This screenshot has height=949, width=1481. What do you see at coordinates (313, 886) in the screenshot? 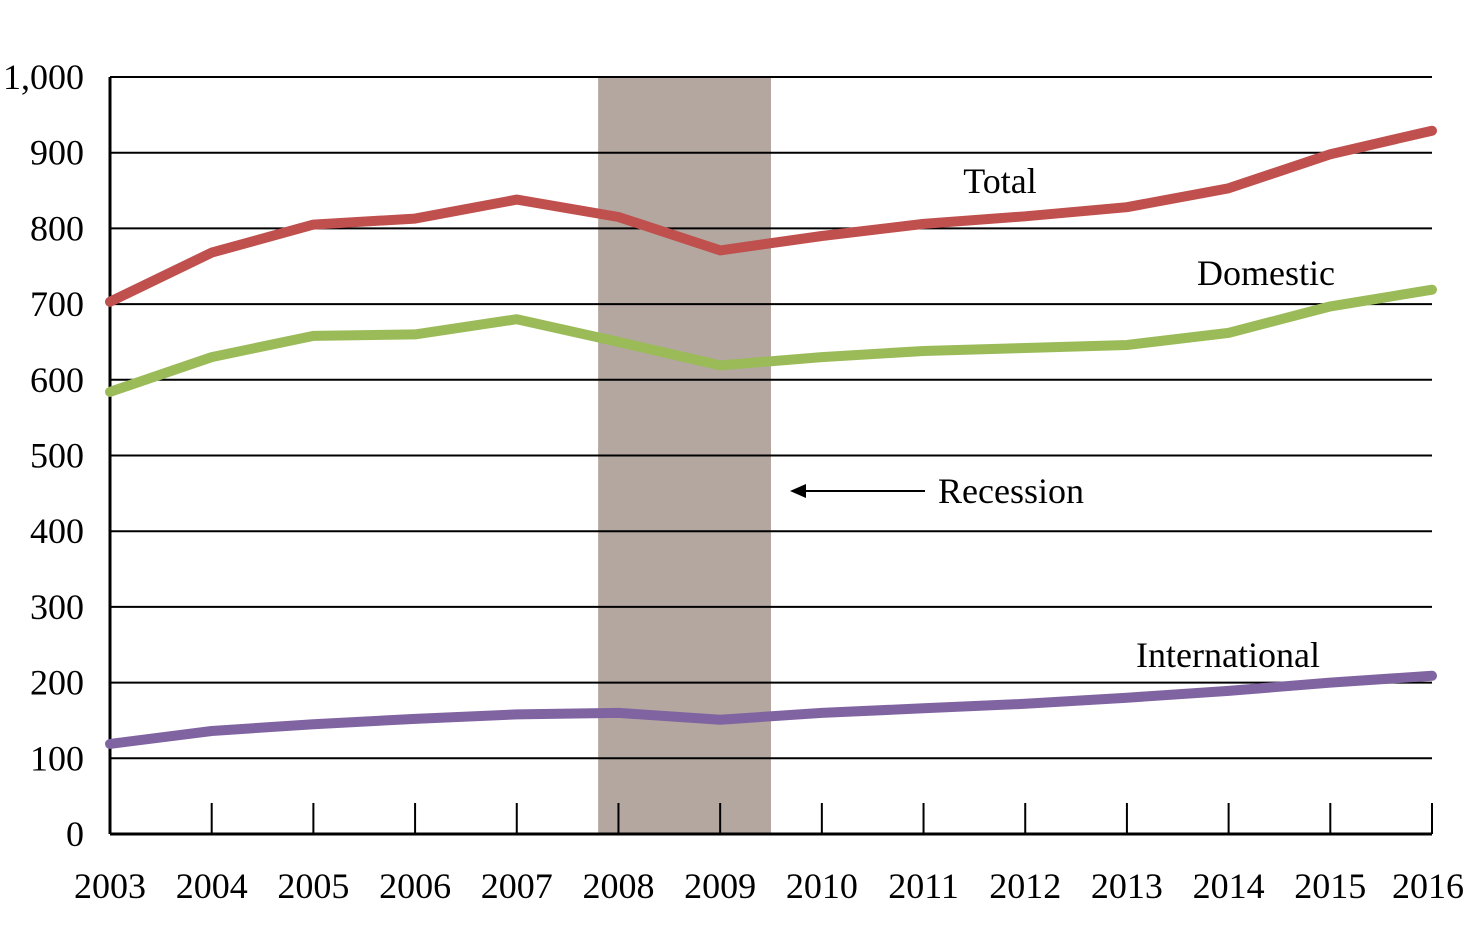
I see `x-tick-label: 2005` at bounding box center [313, 886].